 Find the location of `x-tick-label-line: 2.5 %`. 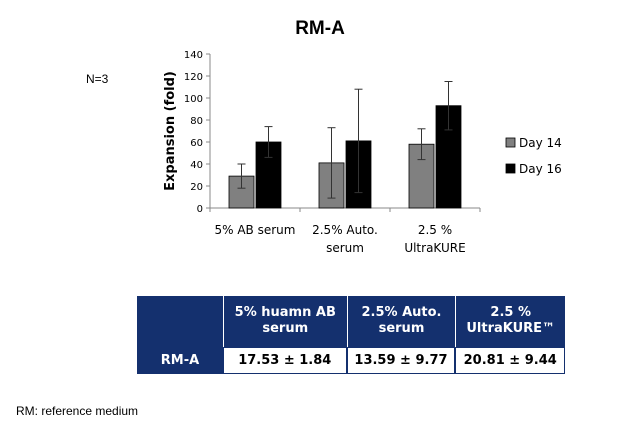

x-tick-label-line: 2.5 % is located at coordinates (435, 230).